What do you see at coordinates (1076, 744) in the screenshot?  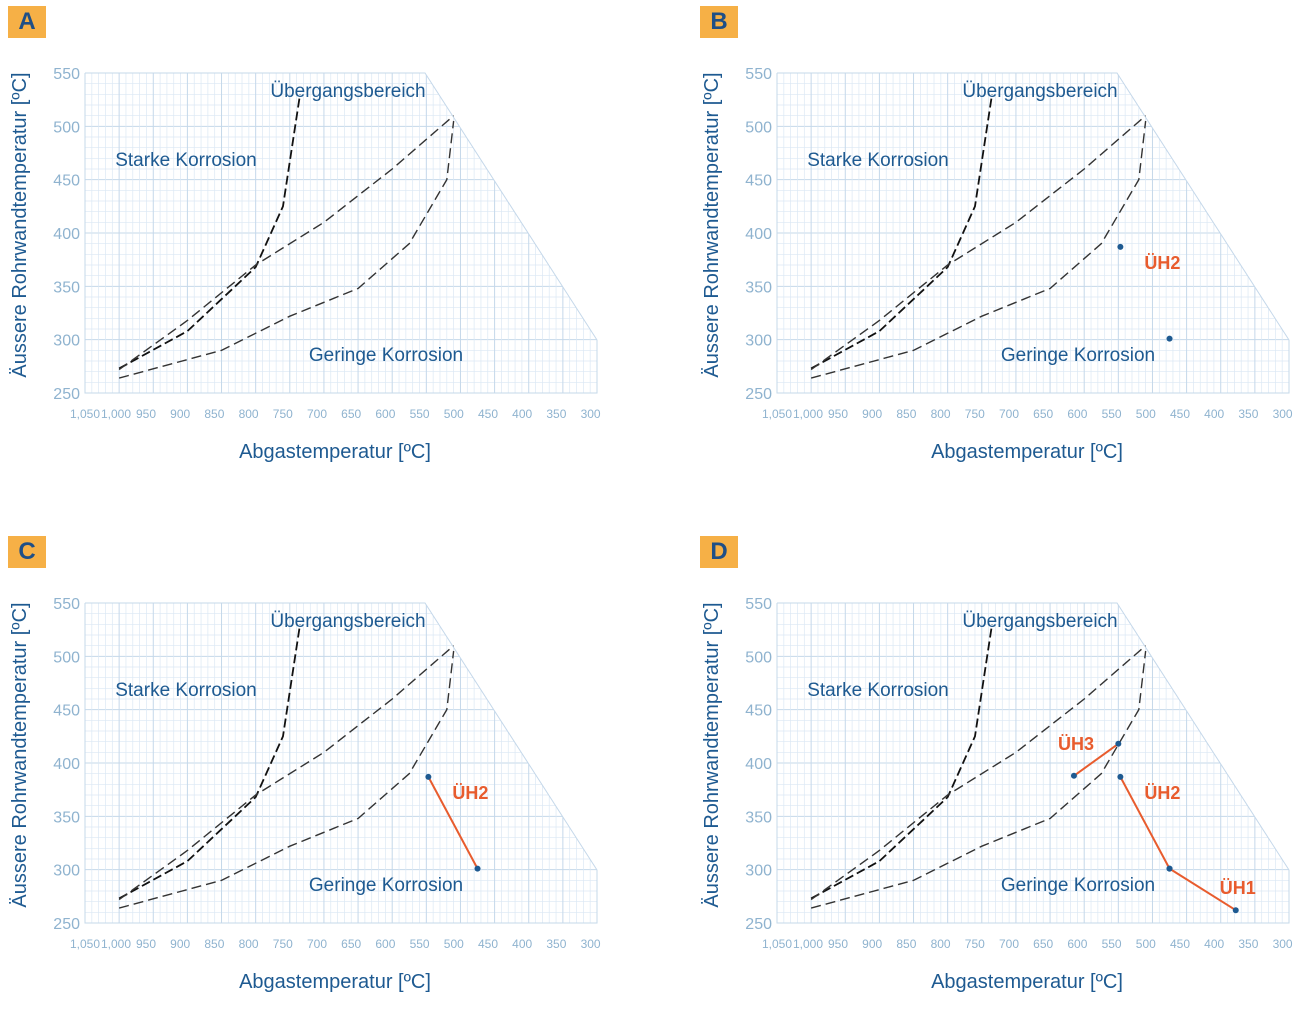 I see `heat-exchanger-label: ÜH3` at bounding box center [1076, 744].